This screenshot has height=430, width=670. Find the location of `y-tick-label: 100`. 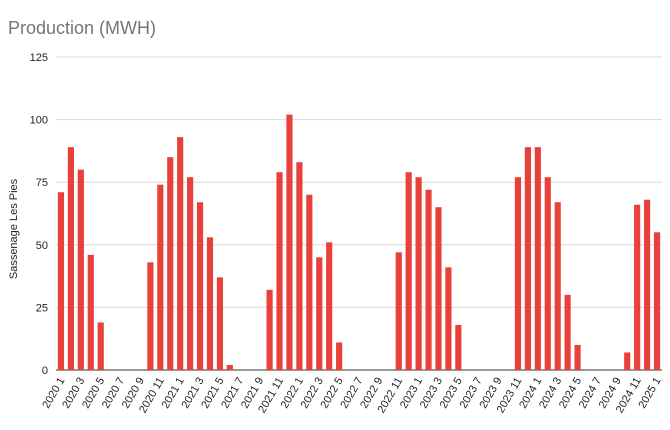

y-tick-label: 100 is located at coordinates (39, 121).